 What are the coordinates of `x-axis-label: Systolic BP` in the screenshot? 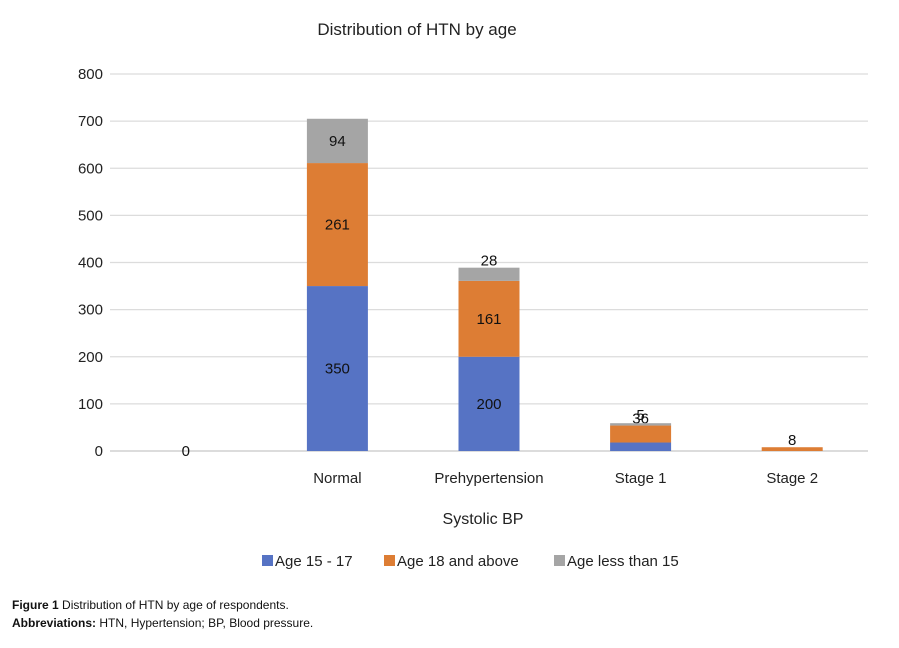 It's located at (483, 519).